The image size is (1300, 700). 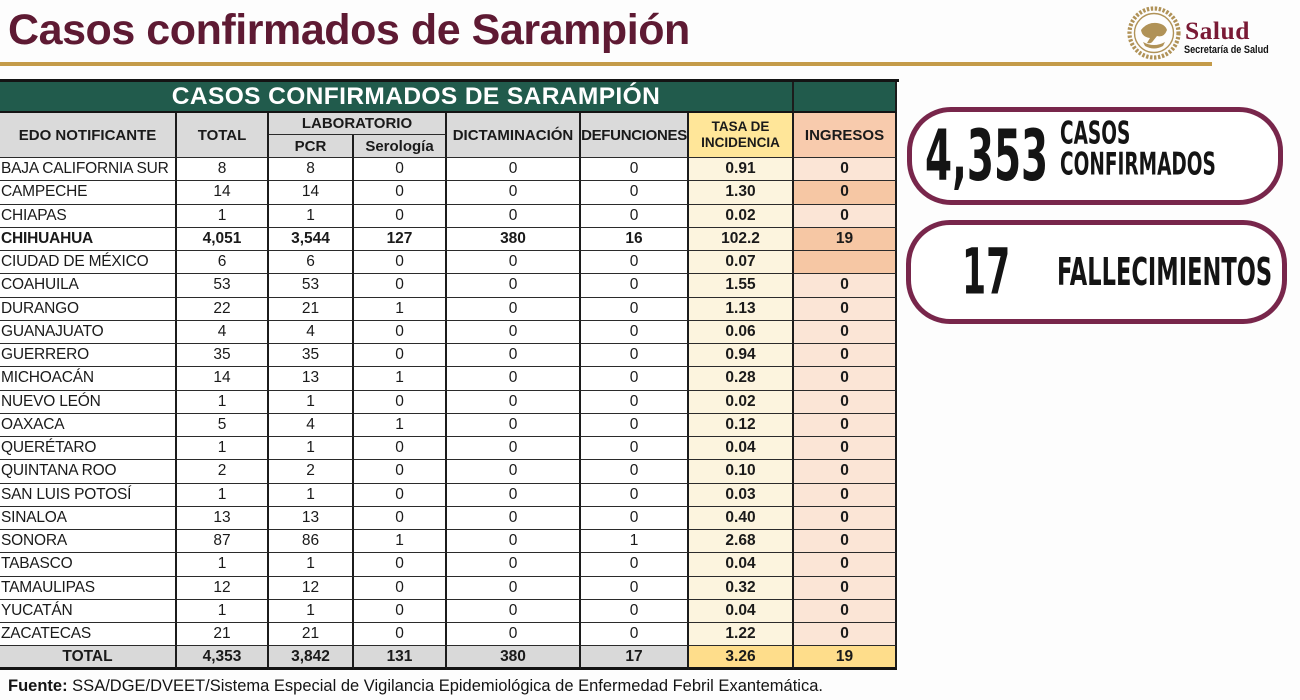 I want to click on row-11-ingresos: 0, so click(x=845, y=425).